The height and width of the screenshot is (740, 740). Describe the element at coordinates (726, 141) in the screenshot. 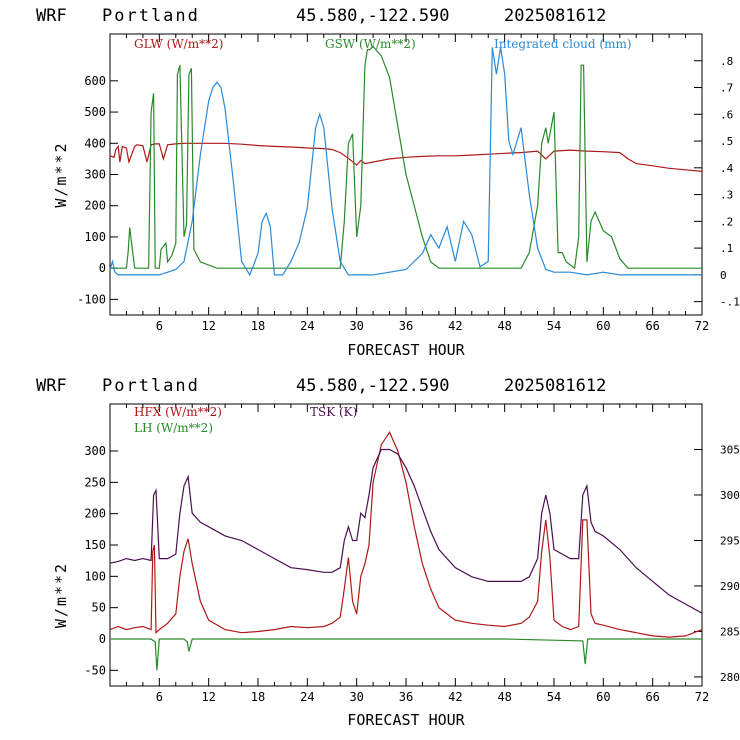

I see `y2-tick-label: .5` at that location.